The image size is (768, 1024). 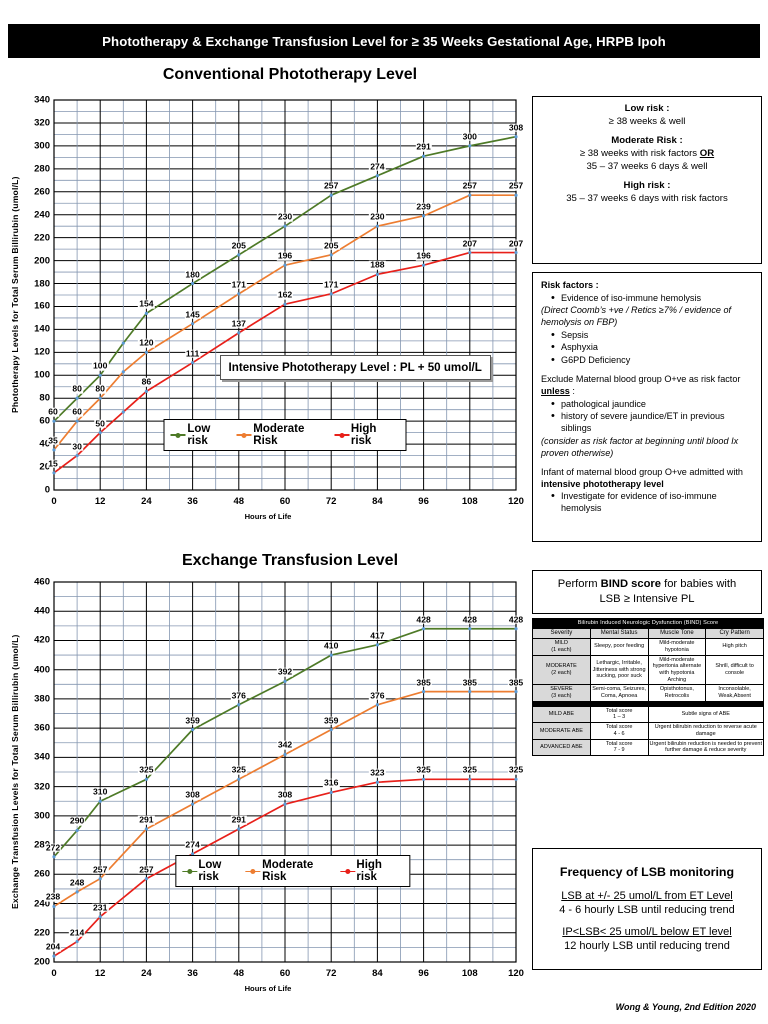 I want to click on y-axis-tick: 220, so click(x=42, y=933).